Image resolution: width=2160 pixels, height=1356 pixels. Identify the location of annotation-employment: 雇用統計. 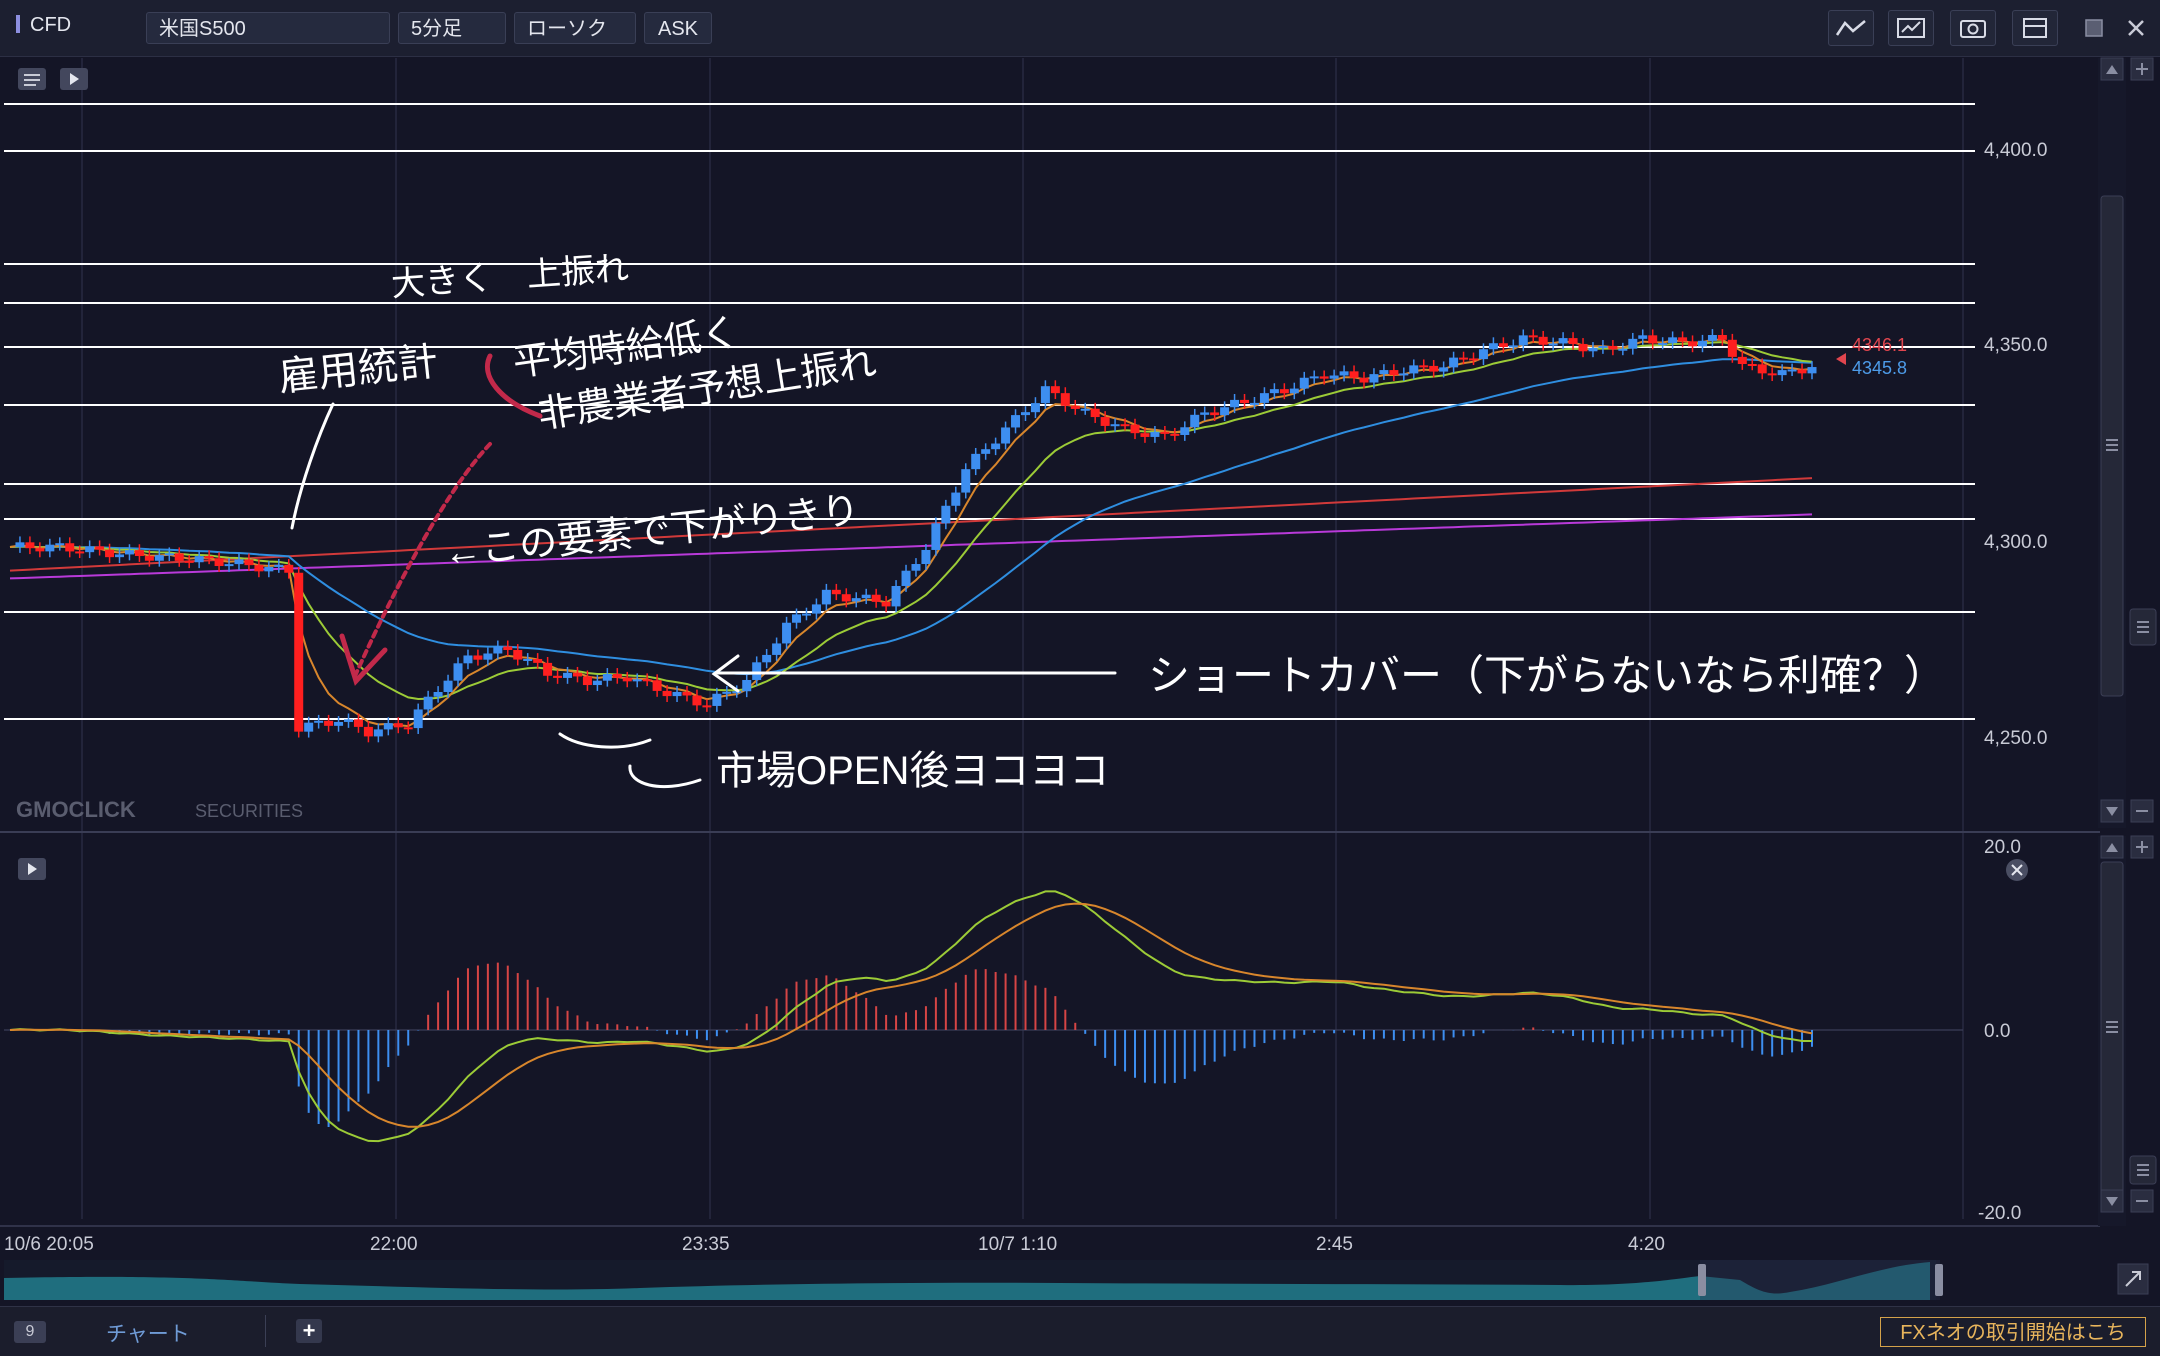
(358, 369).